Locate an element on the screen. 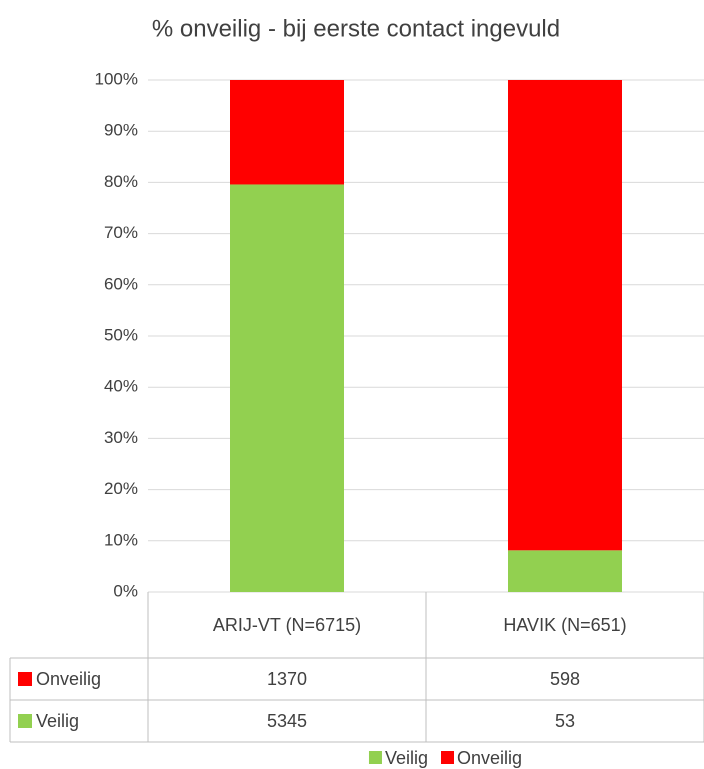  y-tick-label: 30% is located at coordinates (121, 437).